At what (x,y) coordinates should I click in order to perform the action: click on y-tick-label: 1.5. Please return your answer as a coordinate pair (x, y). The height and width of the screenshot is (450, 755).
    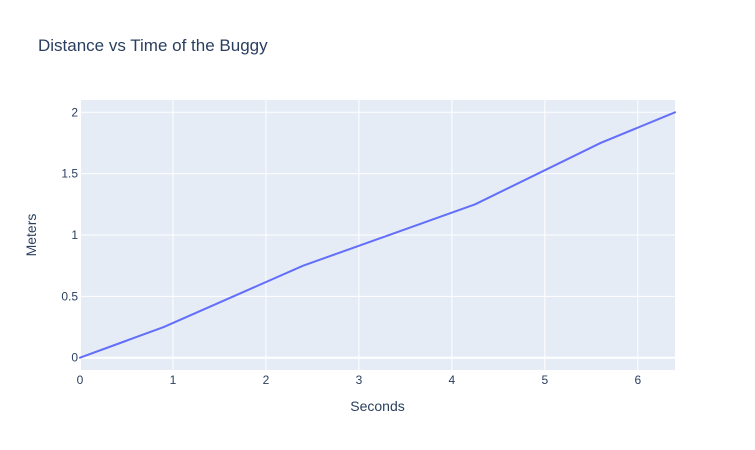
    Looking at the image, I should click on (69, 174).